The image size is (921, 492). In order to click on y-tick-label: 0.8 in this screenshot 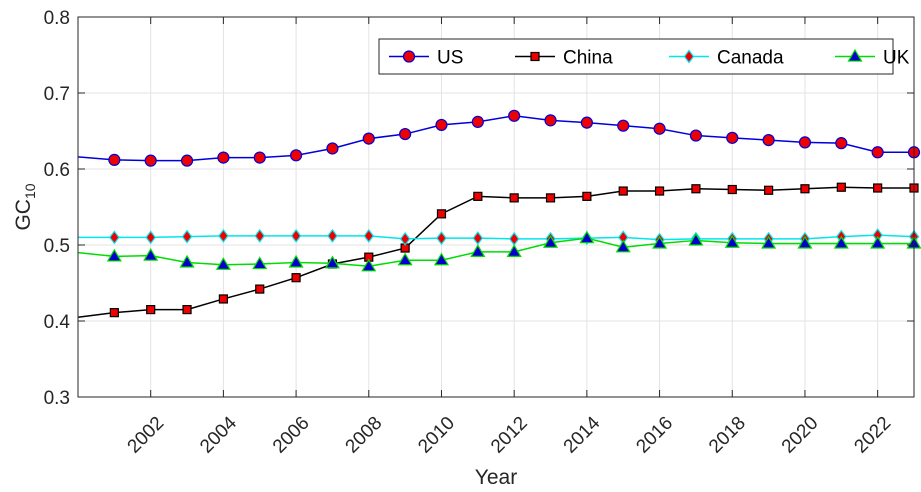, I will do `click(57, 18)`.